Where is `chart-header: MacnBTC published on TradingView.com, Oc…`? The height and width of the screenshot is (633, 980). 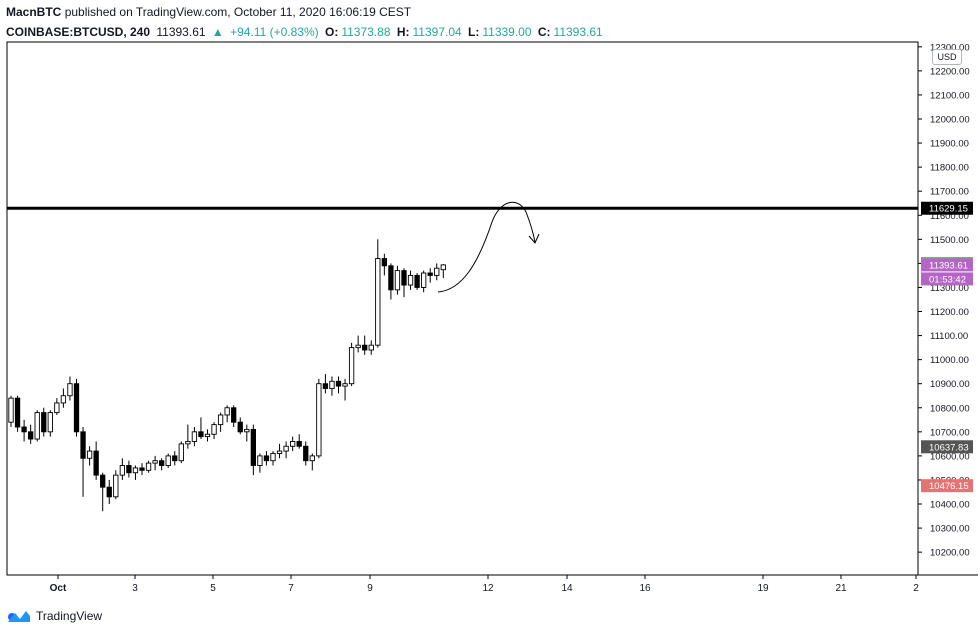
chart-header: MacnBTC published on TradingView.com, Oc… is located at coordinates (491, 20).